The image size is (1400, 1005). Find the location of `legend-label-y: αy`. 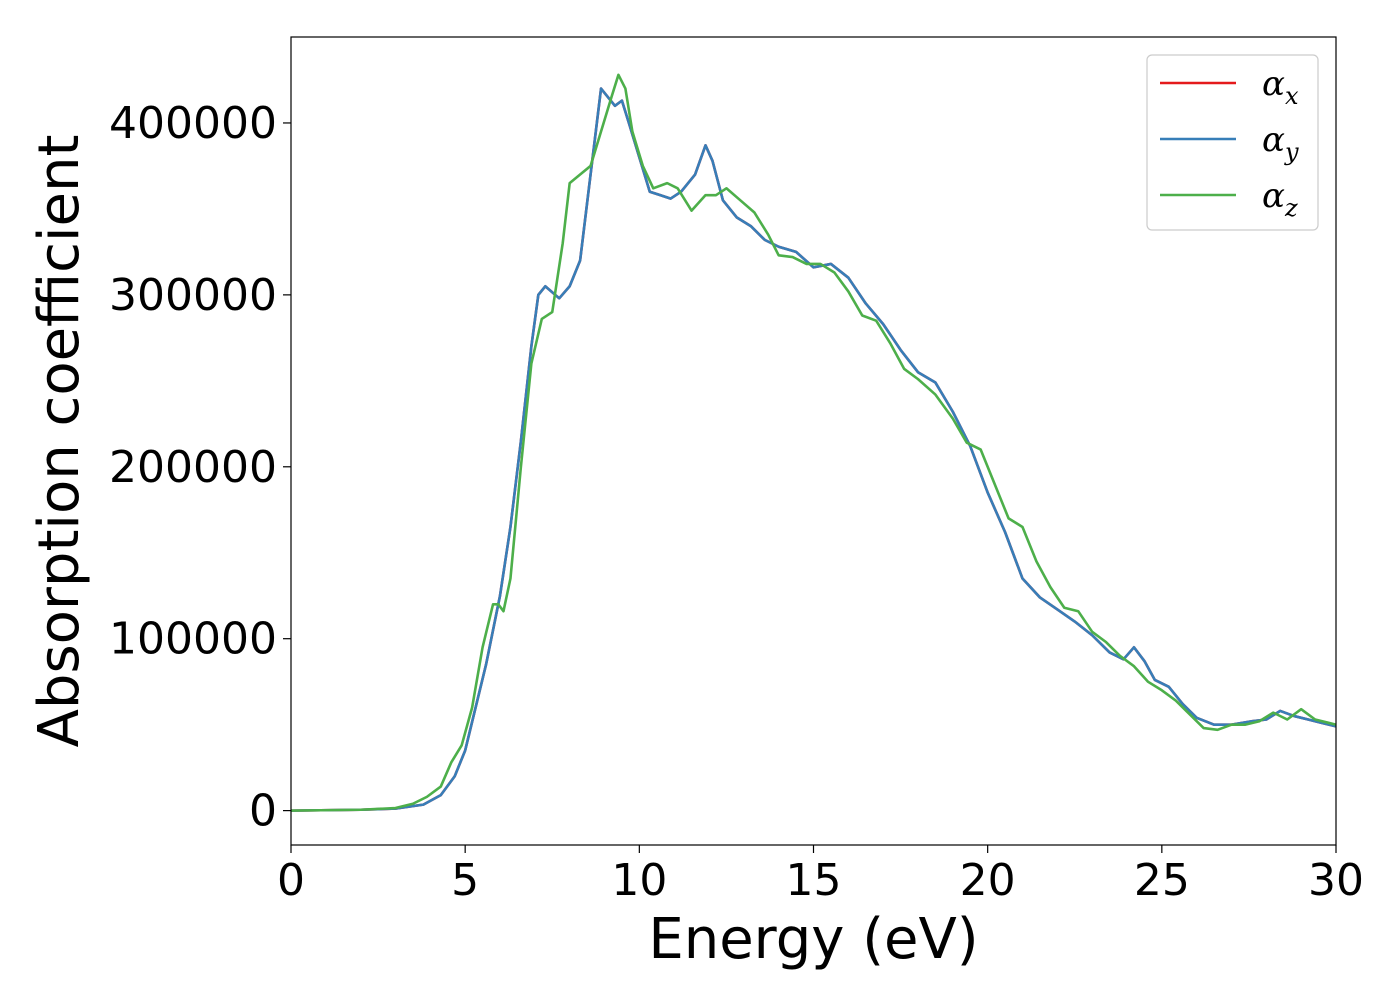

legend-label-y: αy is located at coordinates (1280, 143).